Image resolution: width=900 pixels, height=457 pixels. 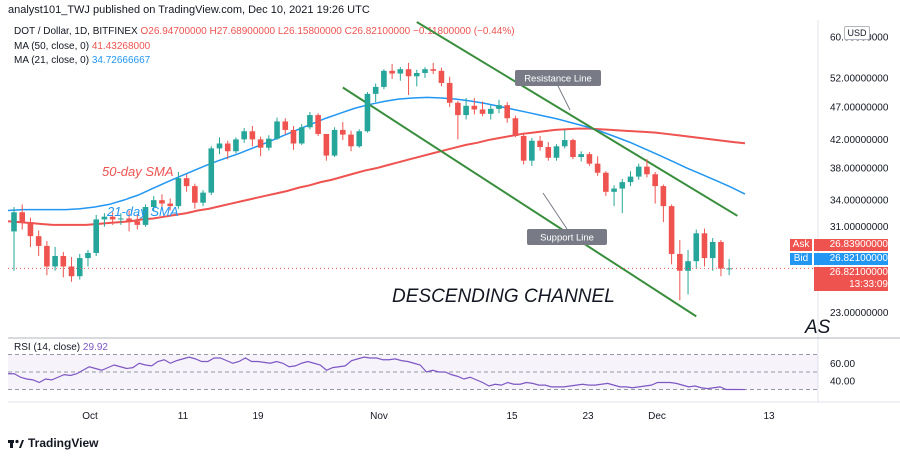 What do you see at coordinates (95, 347) in the screenshot?
I see `rsi-value: 29.92` at bounding box center [95, 347].